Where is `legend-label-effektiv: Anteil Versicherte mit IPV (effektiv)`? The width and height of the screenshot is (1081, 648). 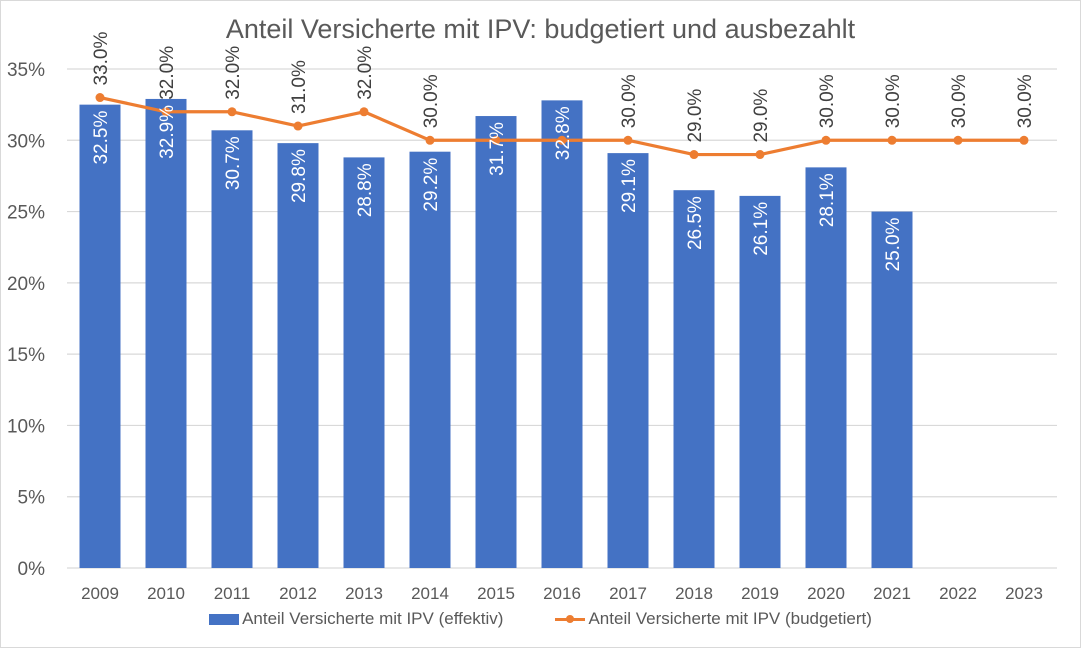
legend-label-effektiv: Anteil Versicherte mit IPV (effektiv) is located at coordinates (373, 618).